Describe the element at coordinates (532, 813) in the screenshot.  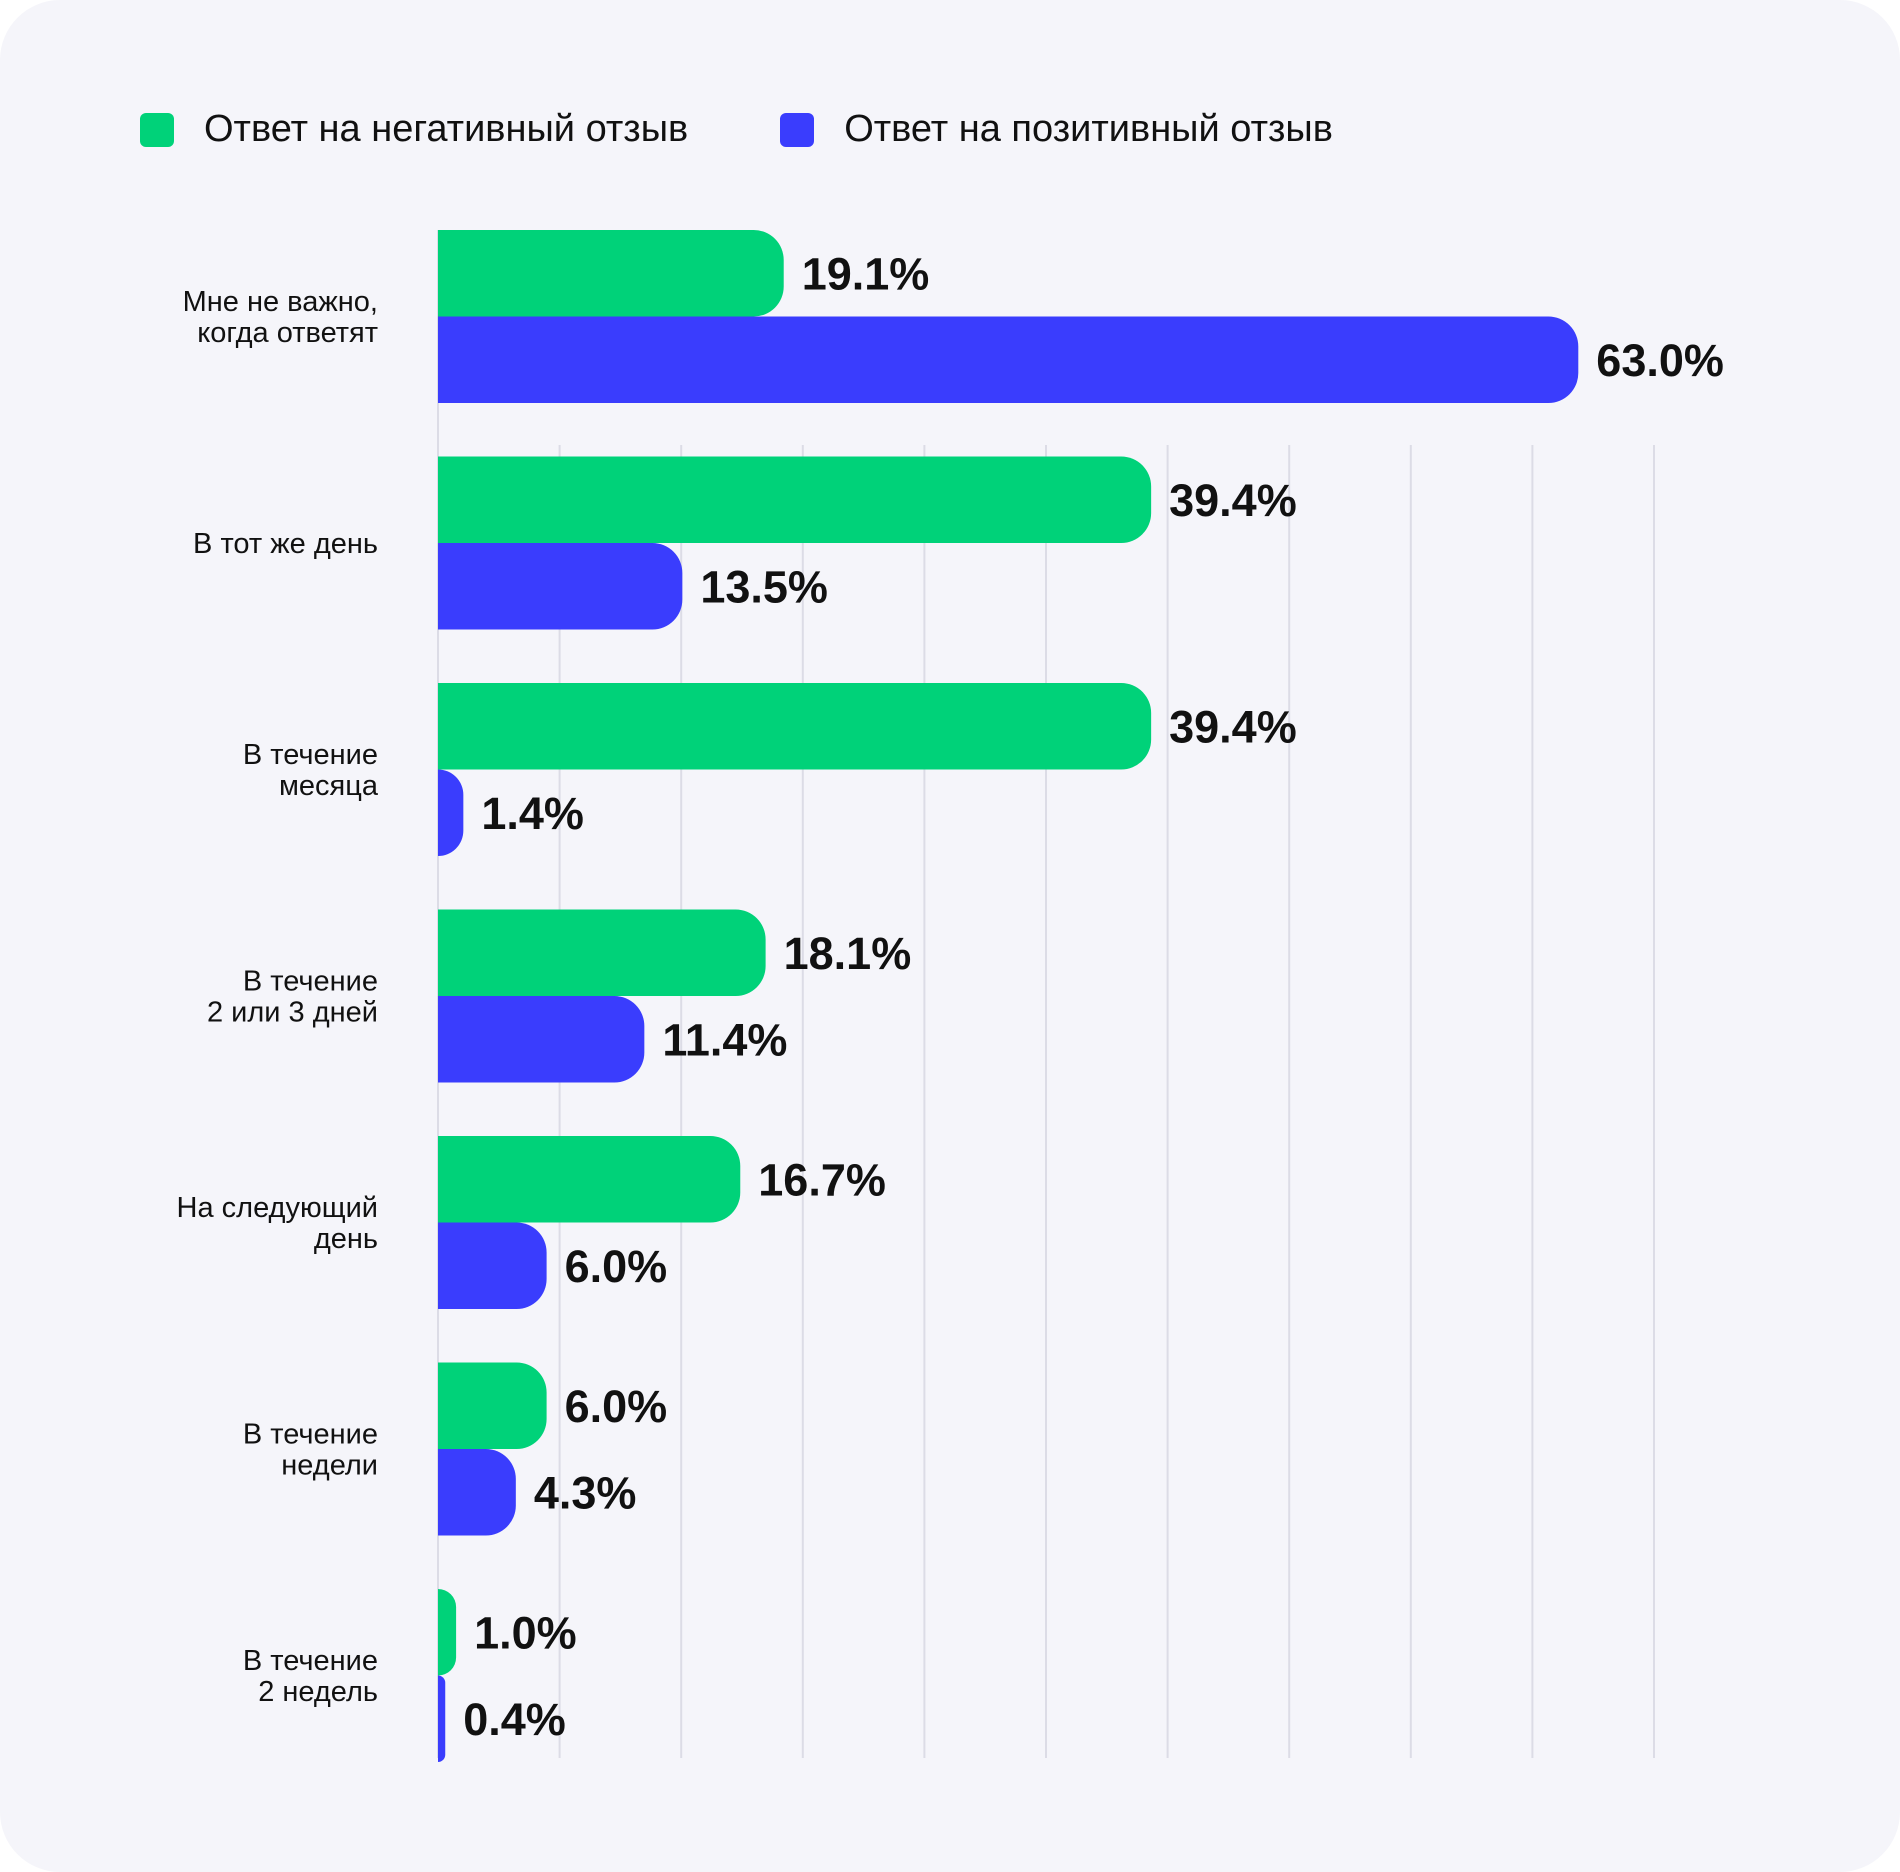
I see `data-label: 1.4%` at that location.